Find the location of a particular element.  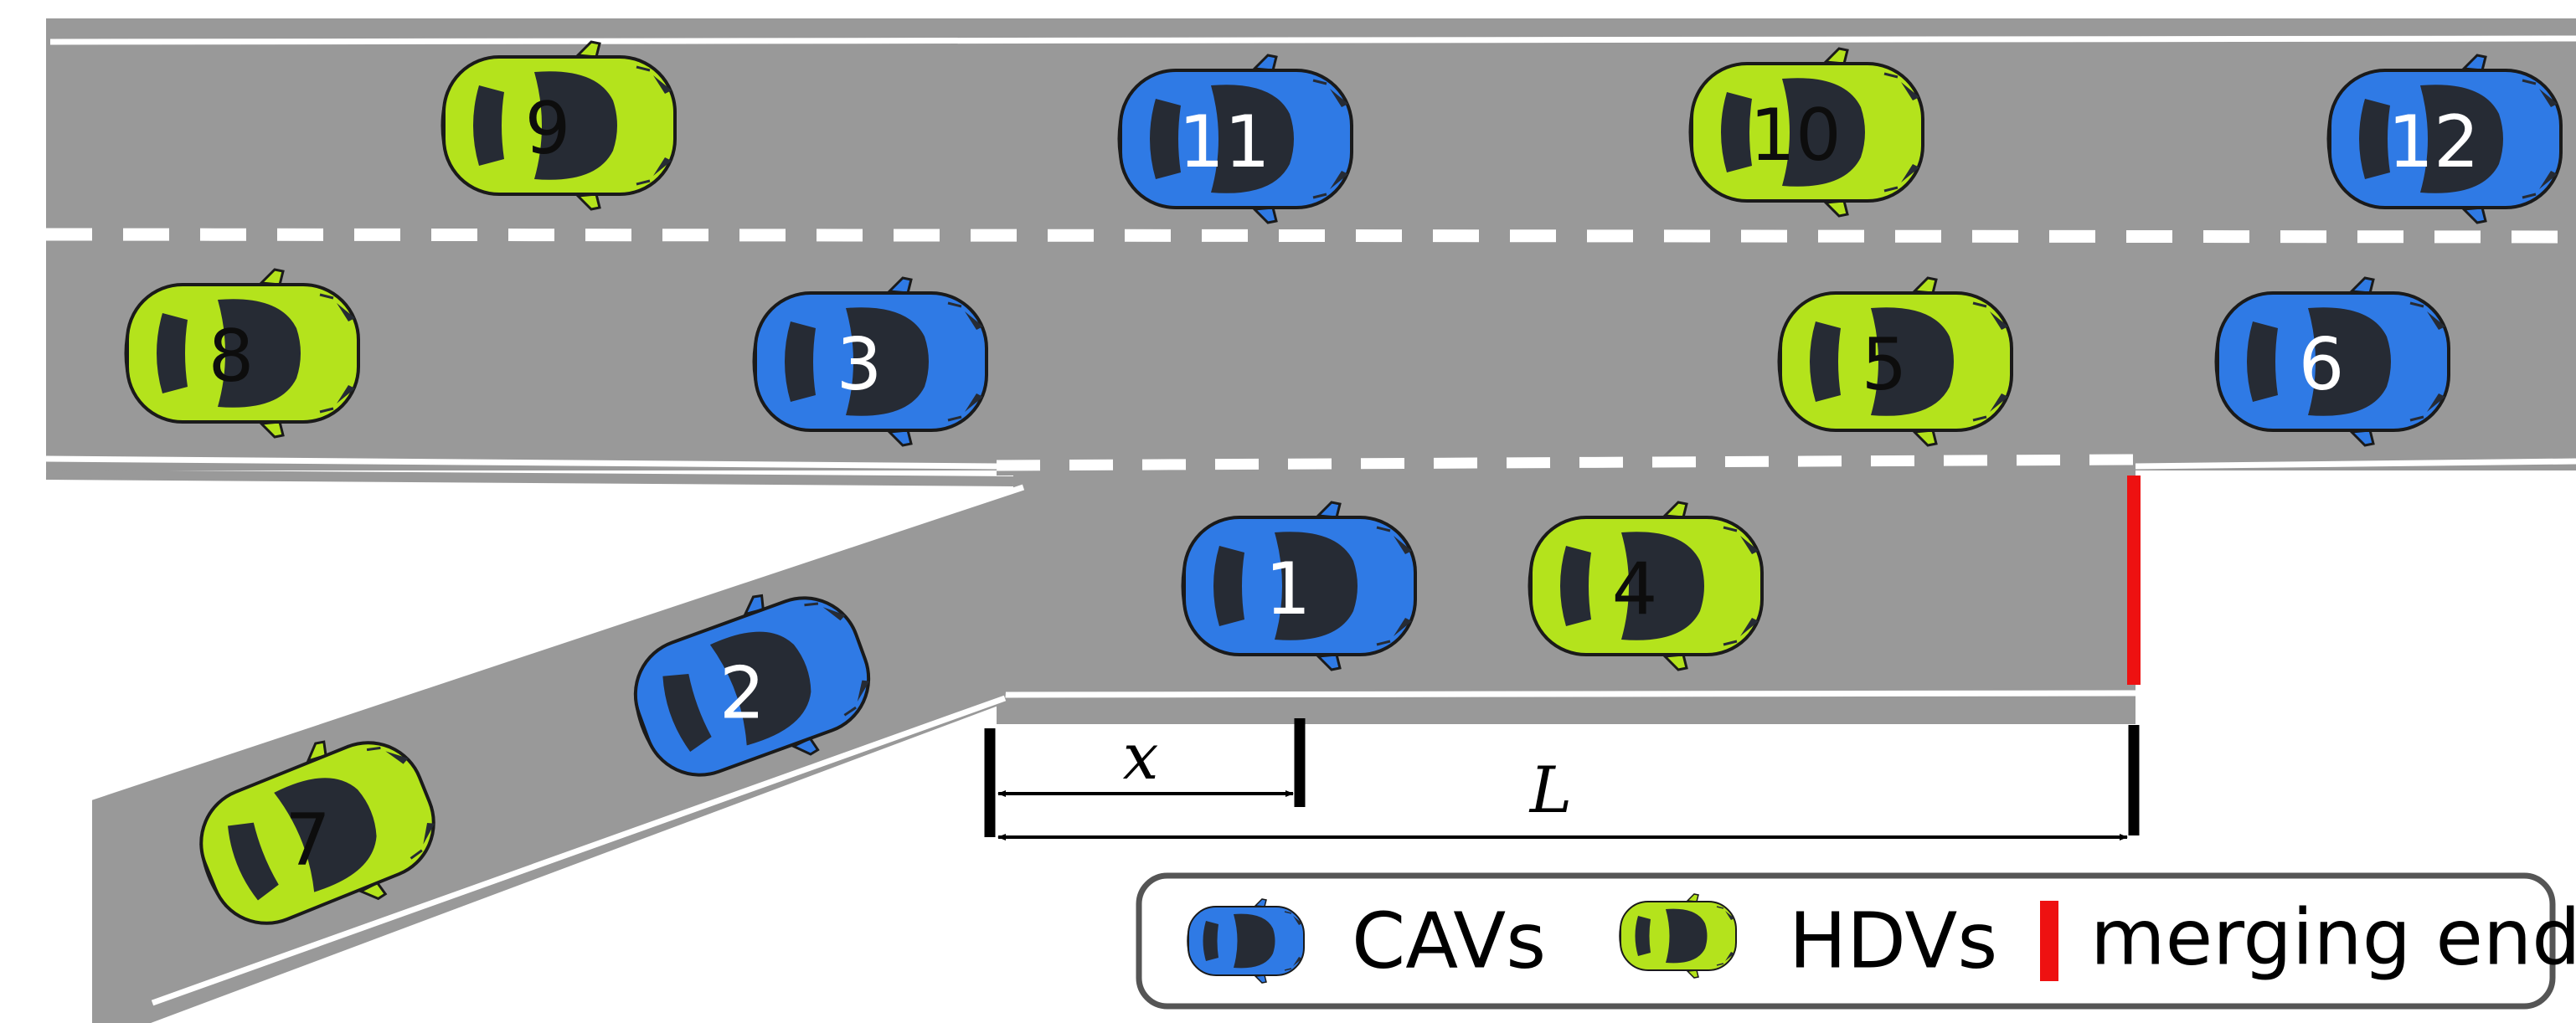

vehicle-label: 11 is located at coordinates (1224, 142).